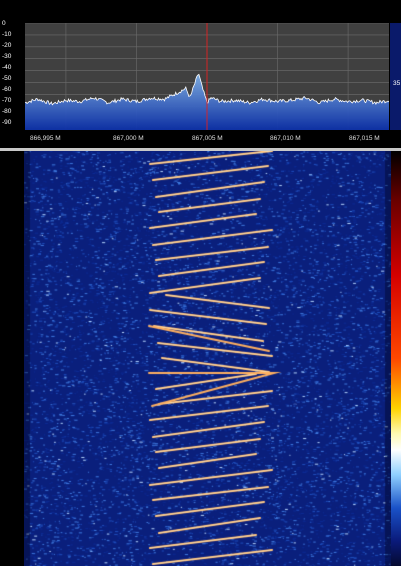 The width and height of the screenshot is (401, 566). What do you see at coordinates (7, 122) in the screenshot?
I see `y-tick-label: -90` at bounding box center [7, 122].